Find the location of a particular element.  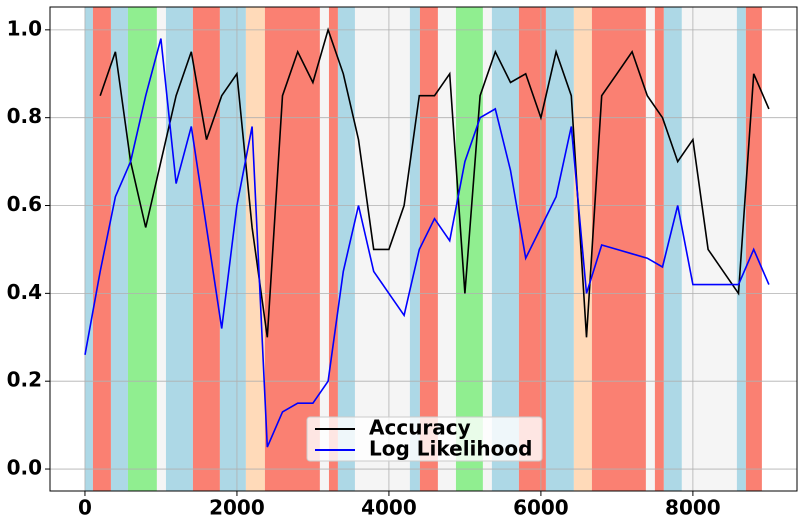

legend-label: Accuracy is located at coordinates (420, 428).